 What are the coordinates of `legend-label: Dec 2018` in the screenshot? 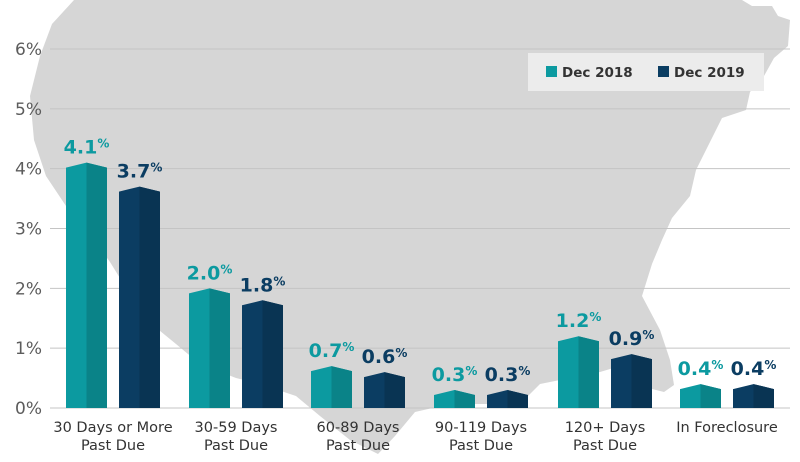 It's located at (597, 73).